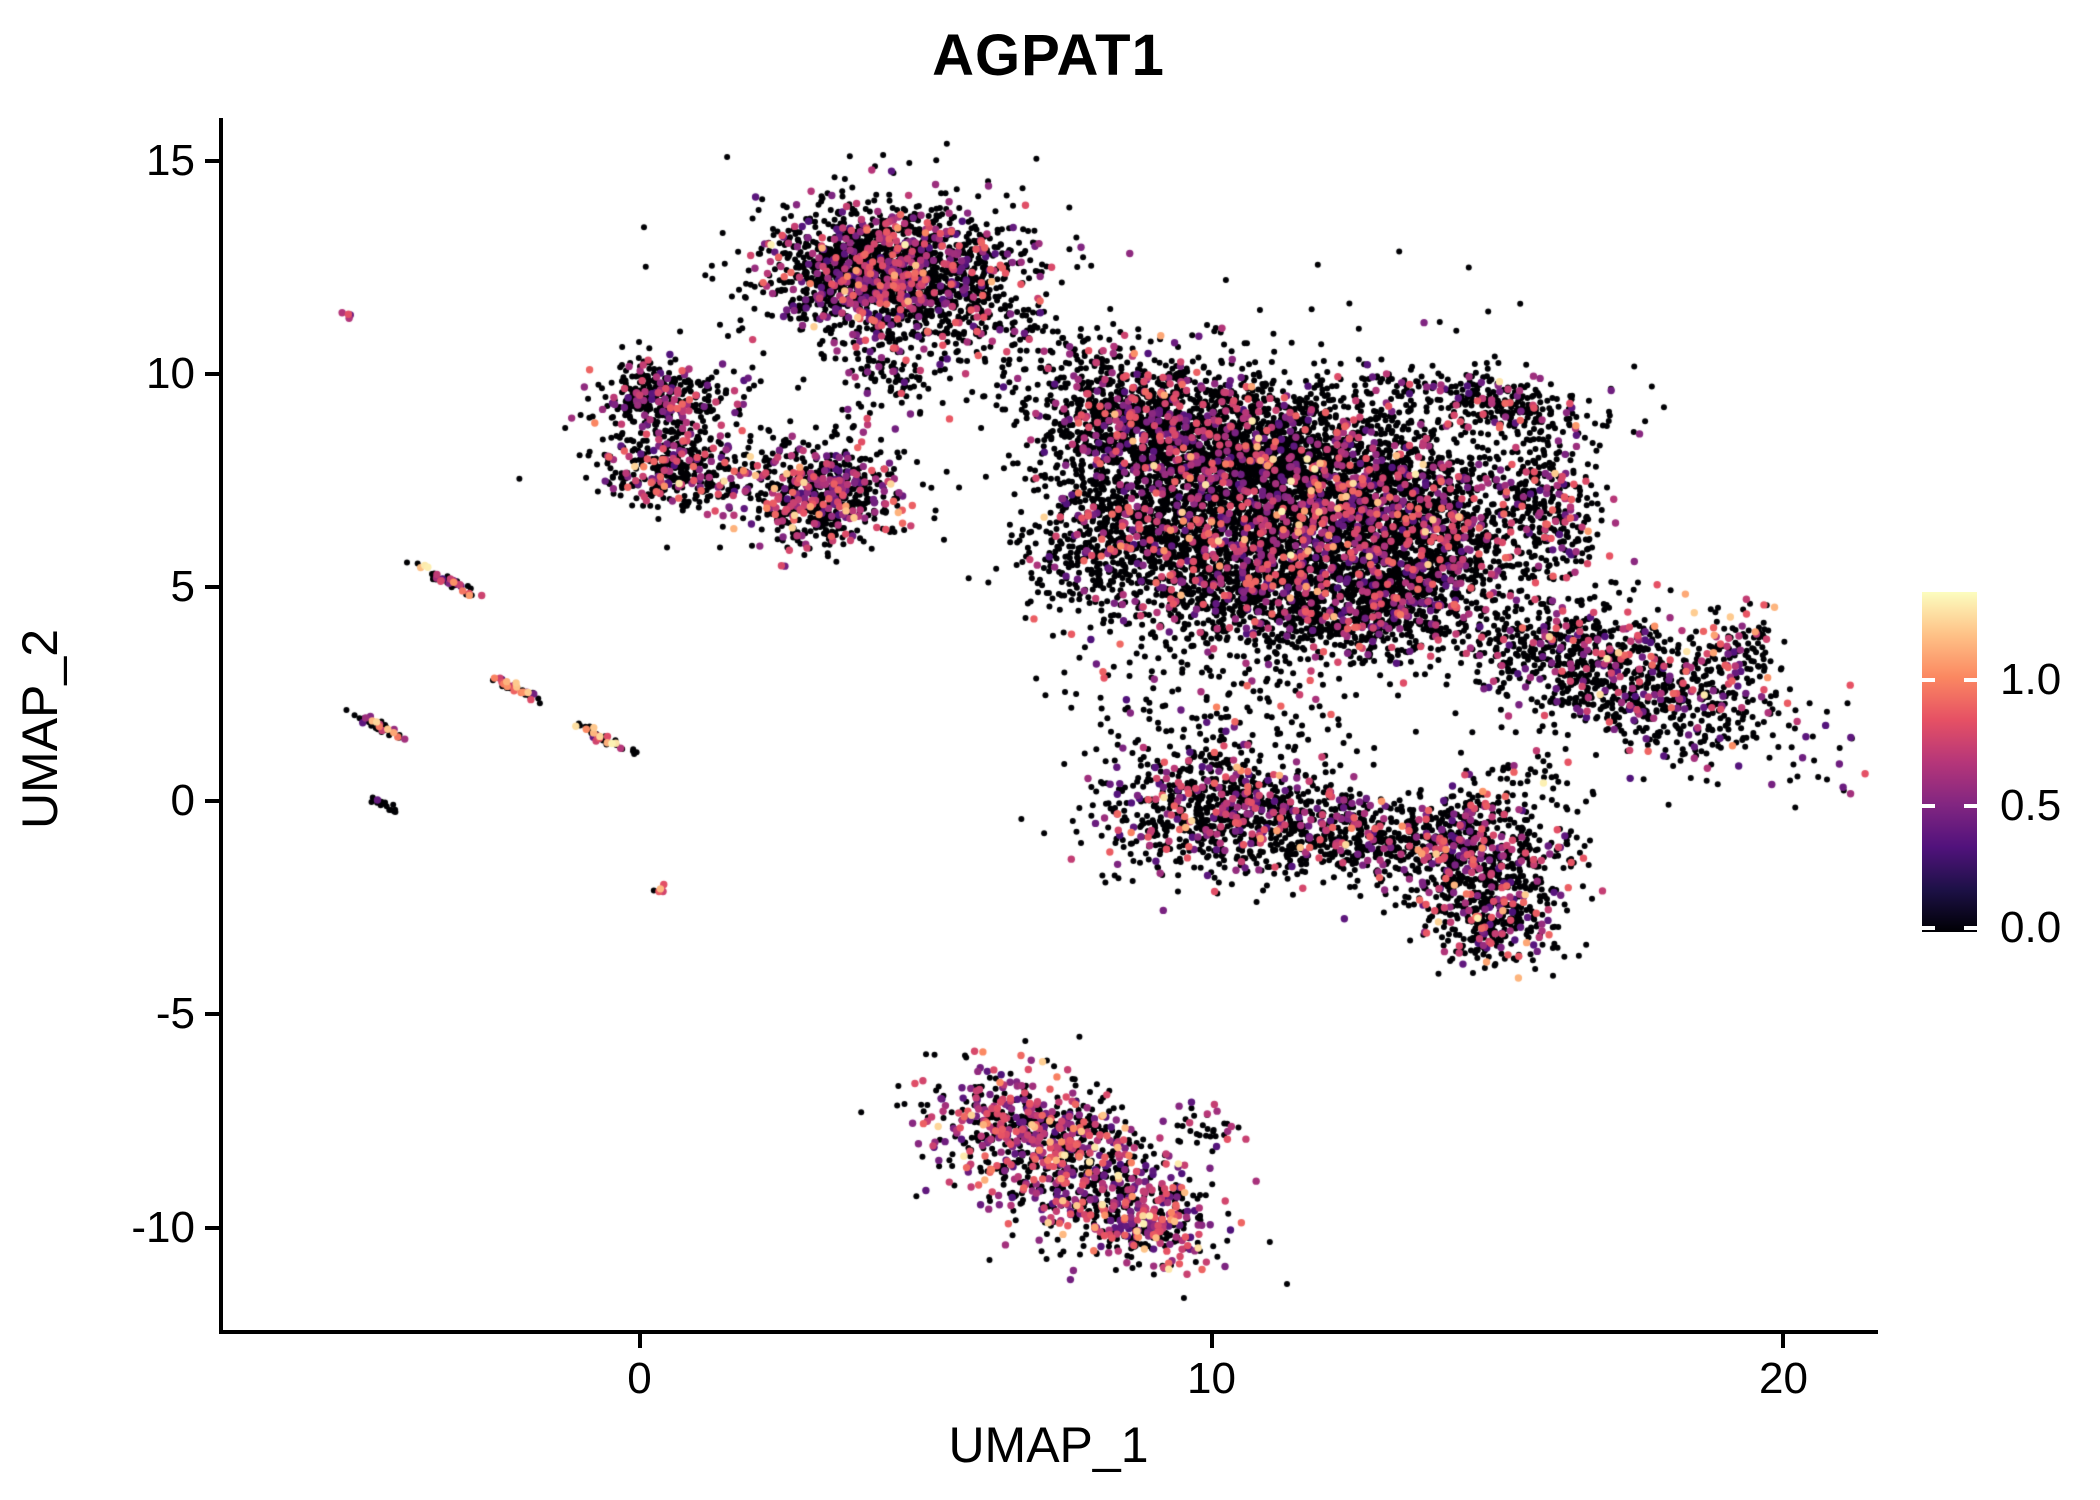  Describe the element at coordinates (1949, 762) in the screenshot. I see `colorbar-gradient` at that location.